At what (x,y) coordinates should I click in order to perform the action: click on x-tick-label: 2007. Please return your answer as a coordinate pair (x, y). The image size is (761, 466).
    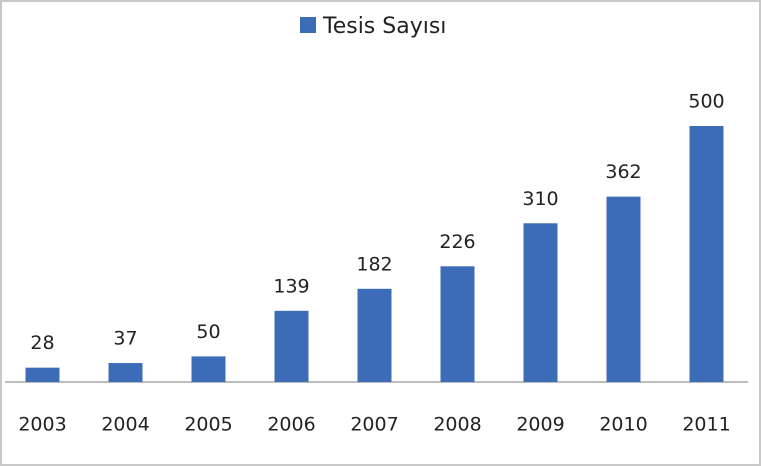
    Looking at the image, I should click on (374, 425).